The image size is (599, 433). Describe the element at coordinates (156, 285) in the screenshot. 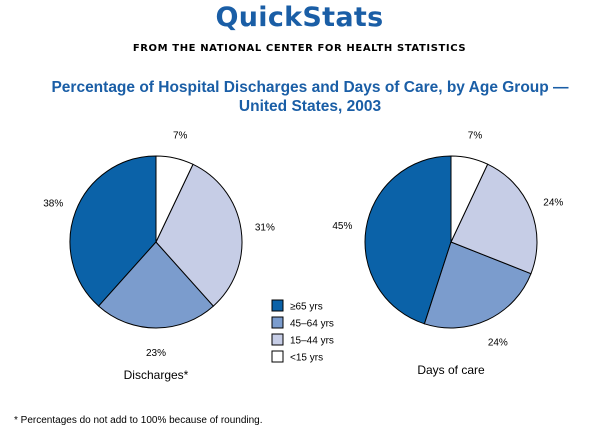

I see `pie-slice-45-64-yrs` at that location.